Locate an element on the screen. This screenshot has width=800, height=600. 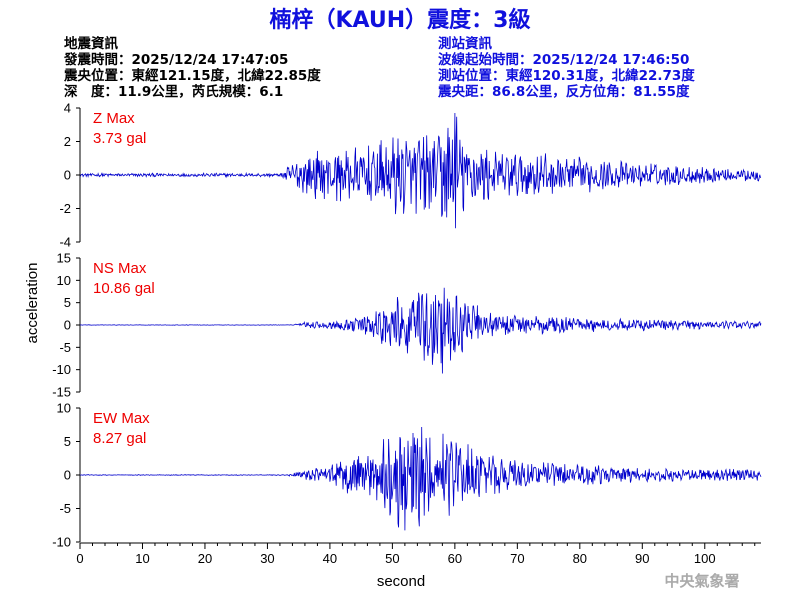
x-tick-label: 20 is located at coordinates (205, 558).